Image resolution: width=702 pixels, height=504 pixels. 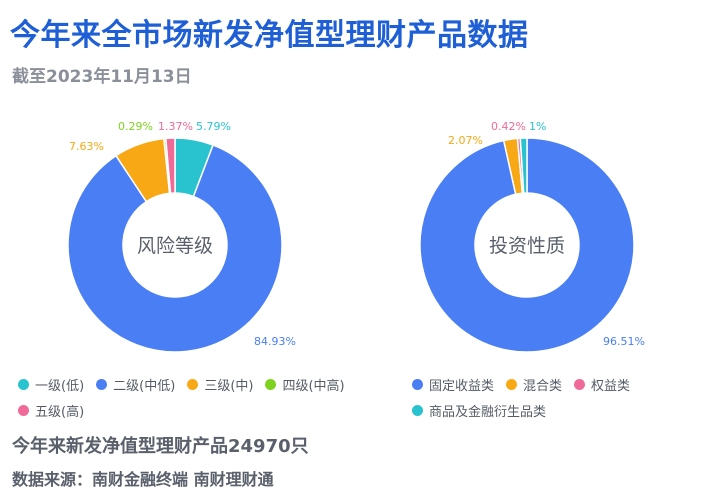 I want to click on slice-value-label: 2.07%, so click(x=465, y=140).